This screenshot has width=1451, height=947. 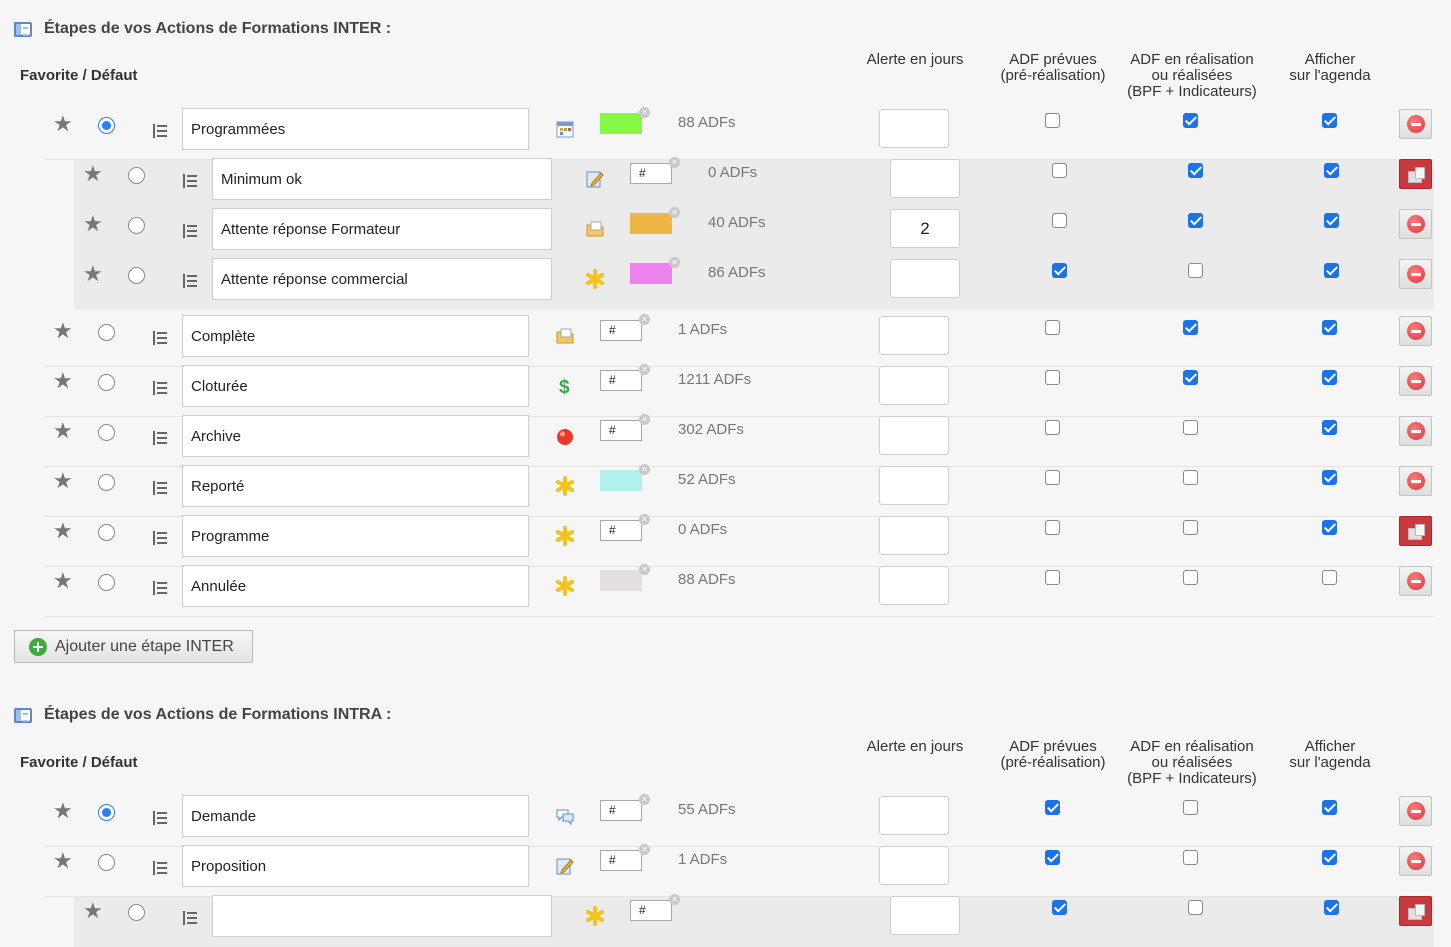 What do you see at coordinates (355, 816) in the screenshot?
I see `stage-name-input: Demande` at bounding box center [355, 816].